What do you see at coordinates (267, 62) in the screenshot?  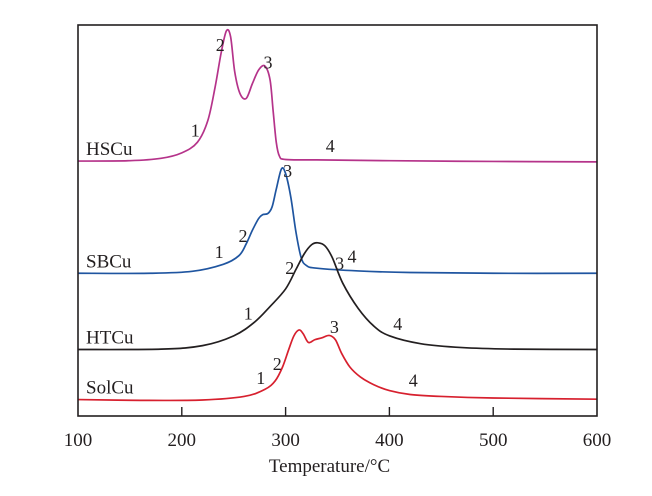 I see `peak-label-hscu-3: 3` at bounding box center [267, 62].